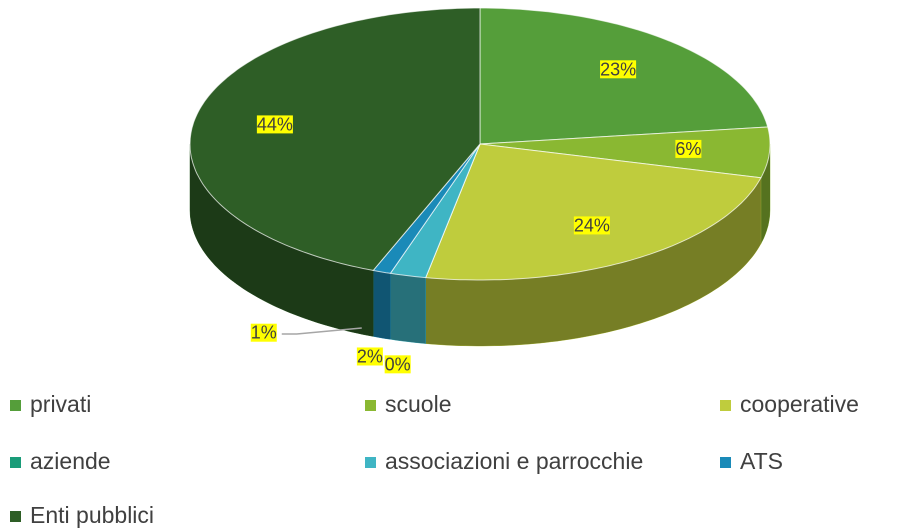 This screenshot has width=916, height=530. I want to click on data-label: 24%, so click(592, 225).